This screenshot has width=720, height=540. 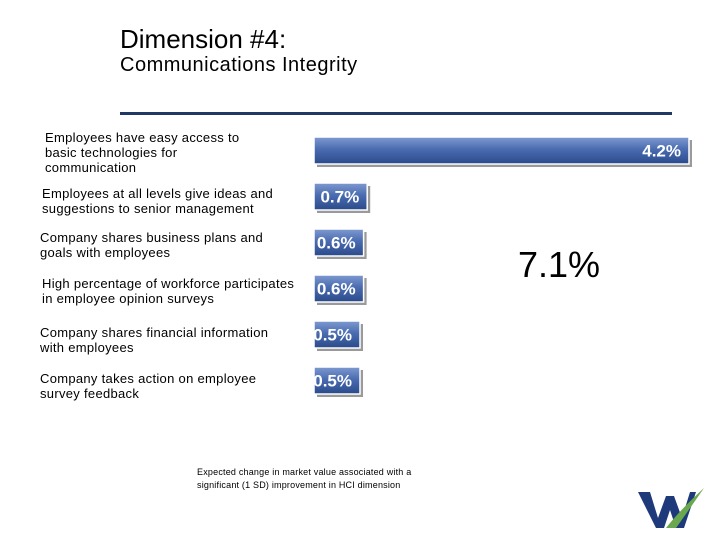 What do you see at coordinates (336, 243) in the screenshot?
I see `bar-value-label-3: 0.6%` at bounding box center [336, 243].